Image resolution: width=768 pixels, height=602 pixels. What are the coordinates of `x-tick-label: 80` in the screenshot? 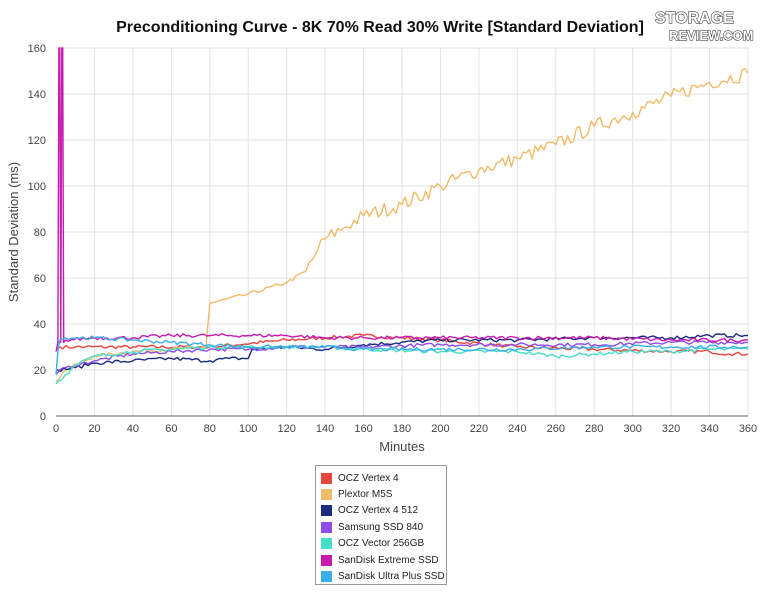 It's located at (210, 429).